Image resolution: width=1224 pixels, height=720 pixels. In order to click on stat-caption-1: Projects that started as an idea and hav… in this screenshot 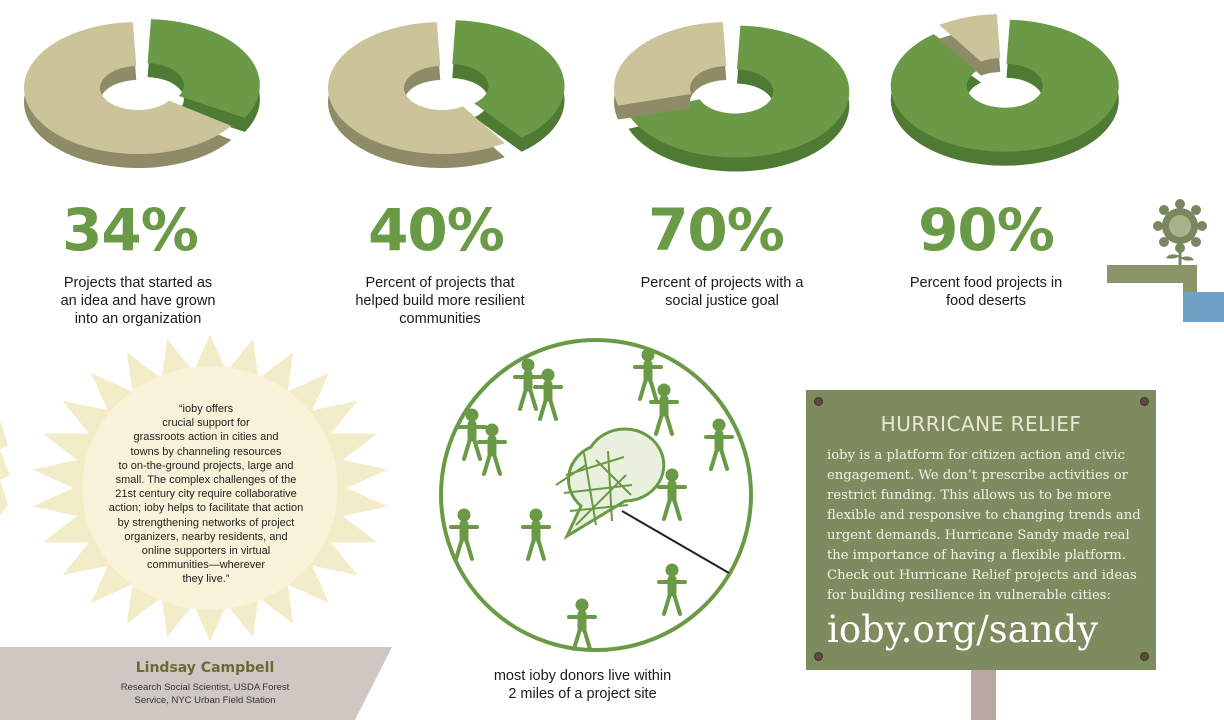, I will do `click(138, 301)`.